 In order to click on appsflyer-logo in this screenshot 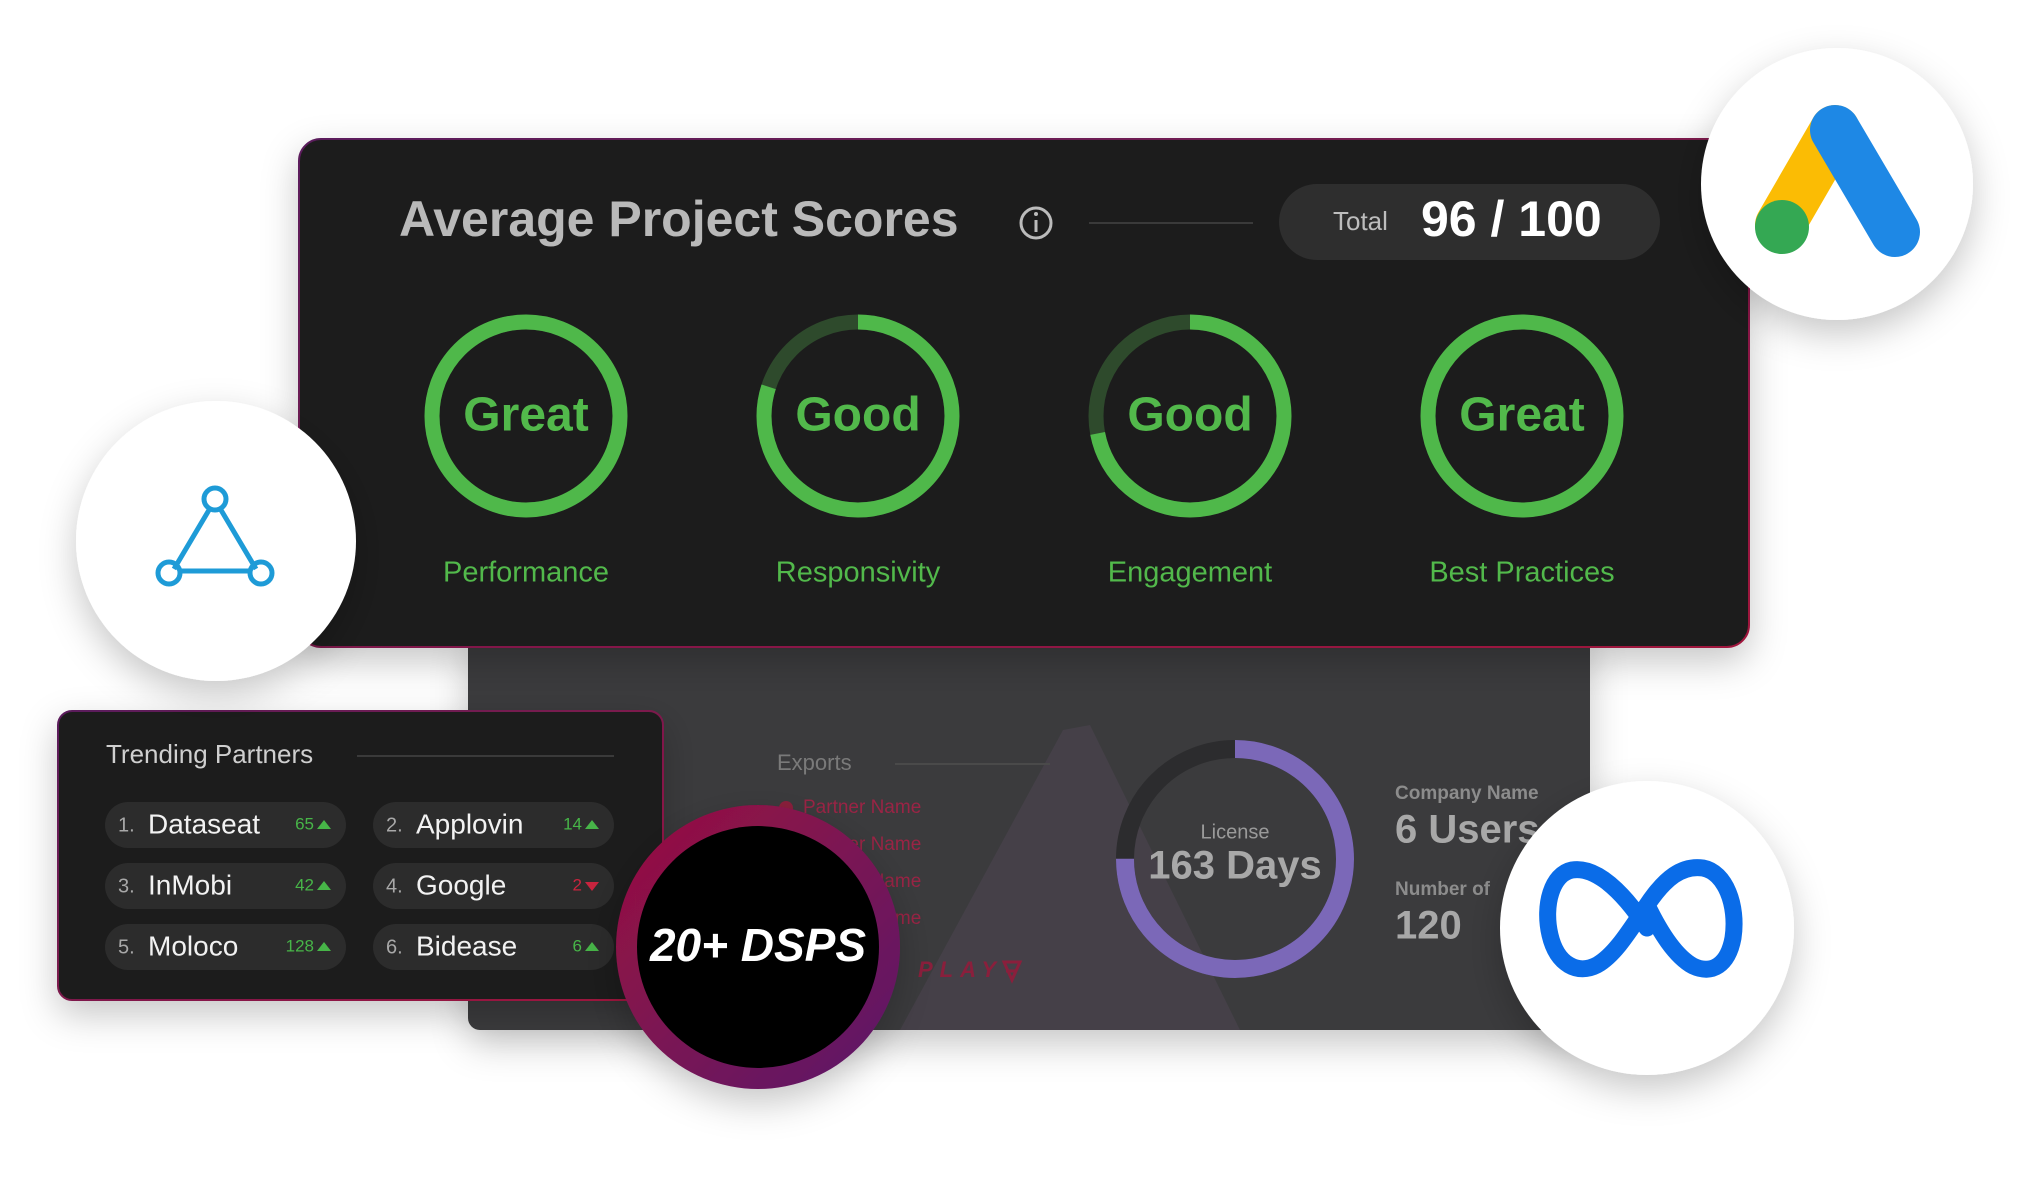, I will do `click(216, 541)`.